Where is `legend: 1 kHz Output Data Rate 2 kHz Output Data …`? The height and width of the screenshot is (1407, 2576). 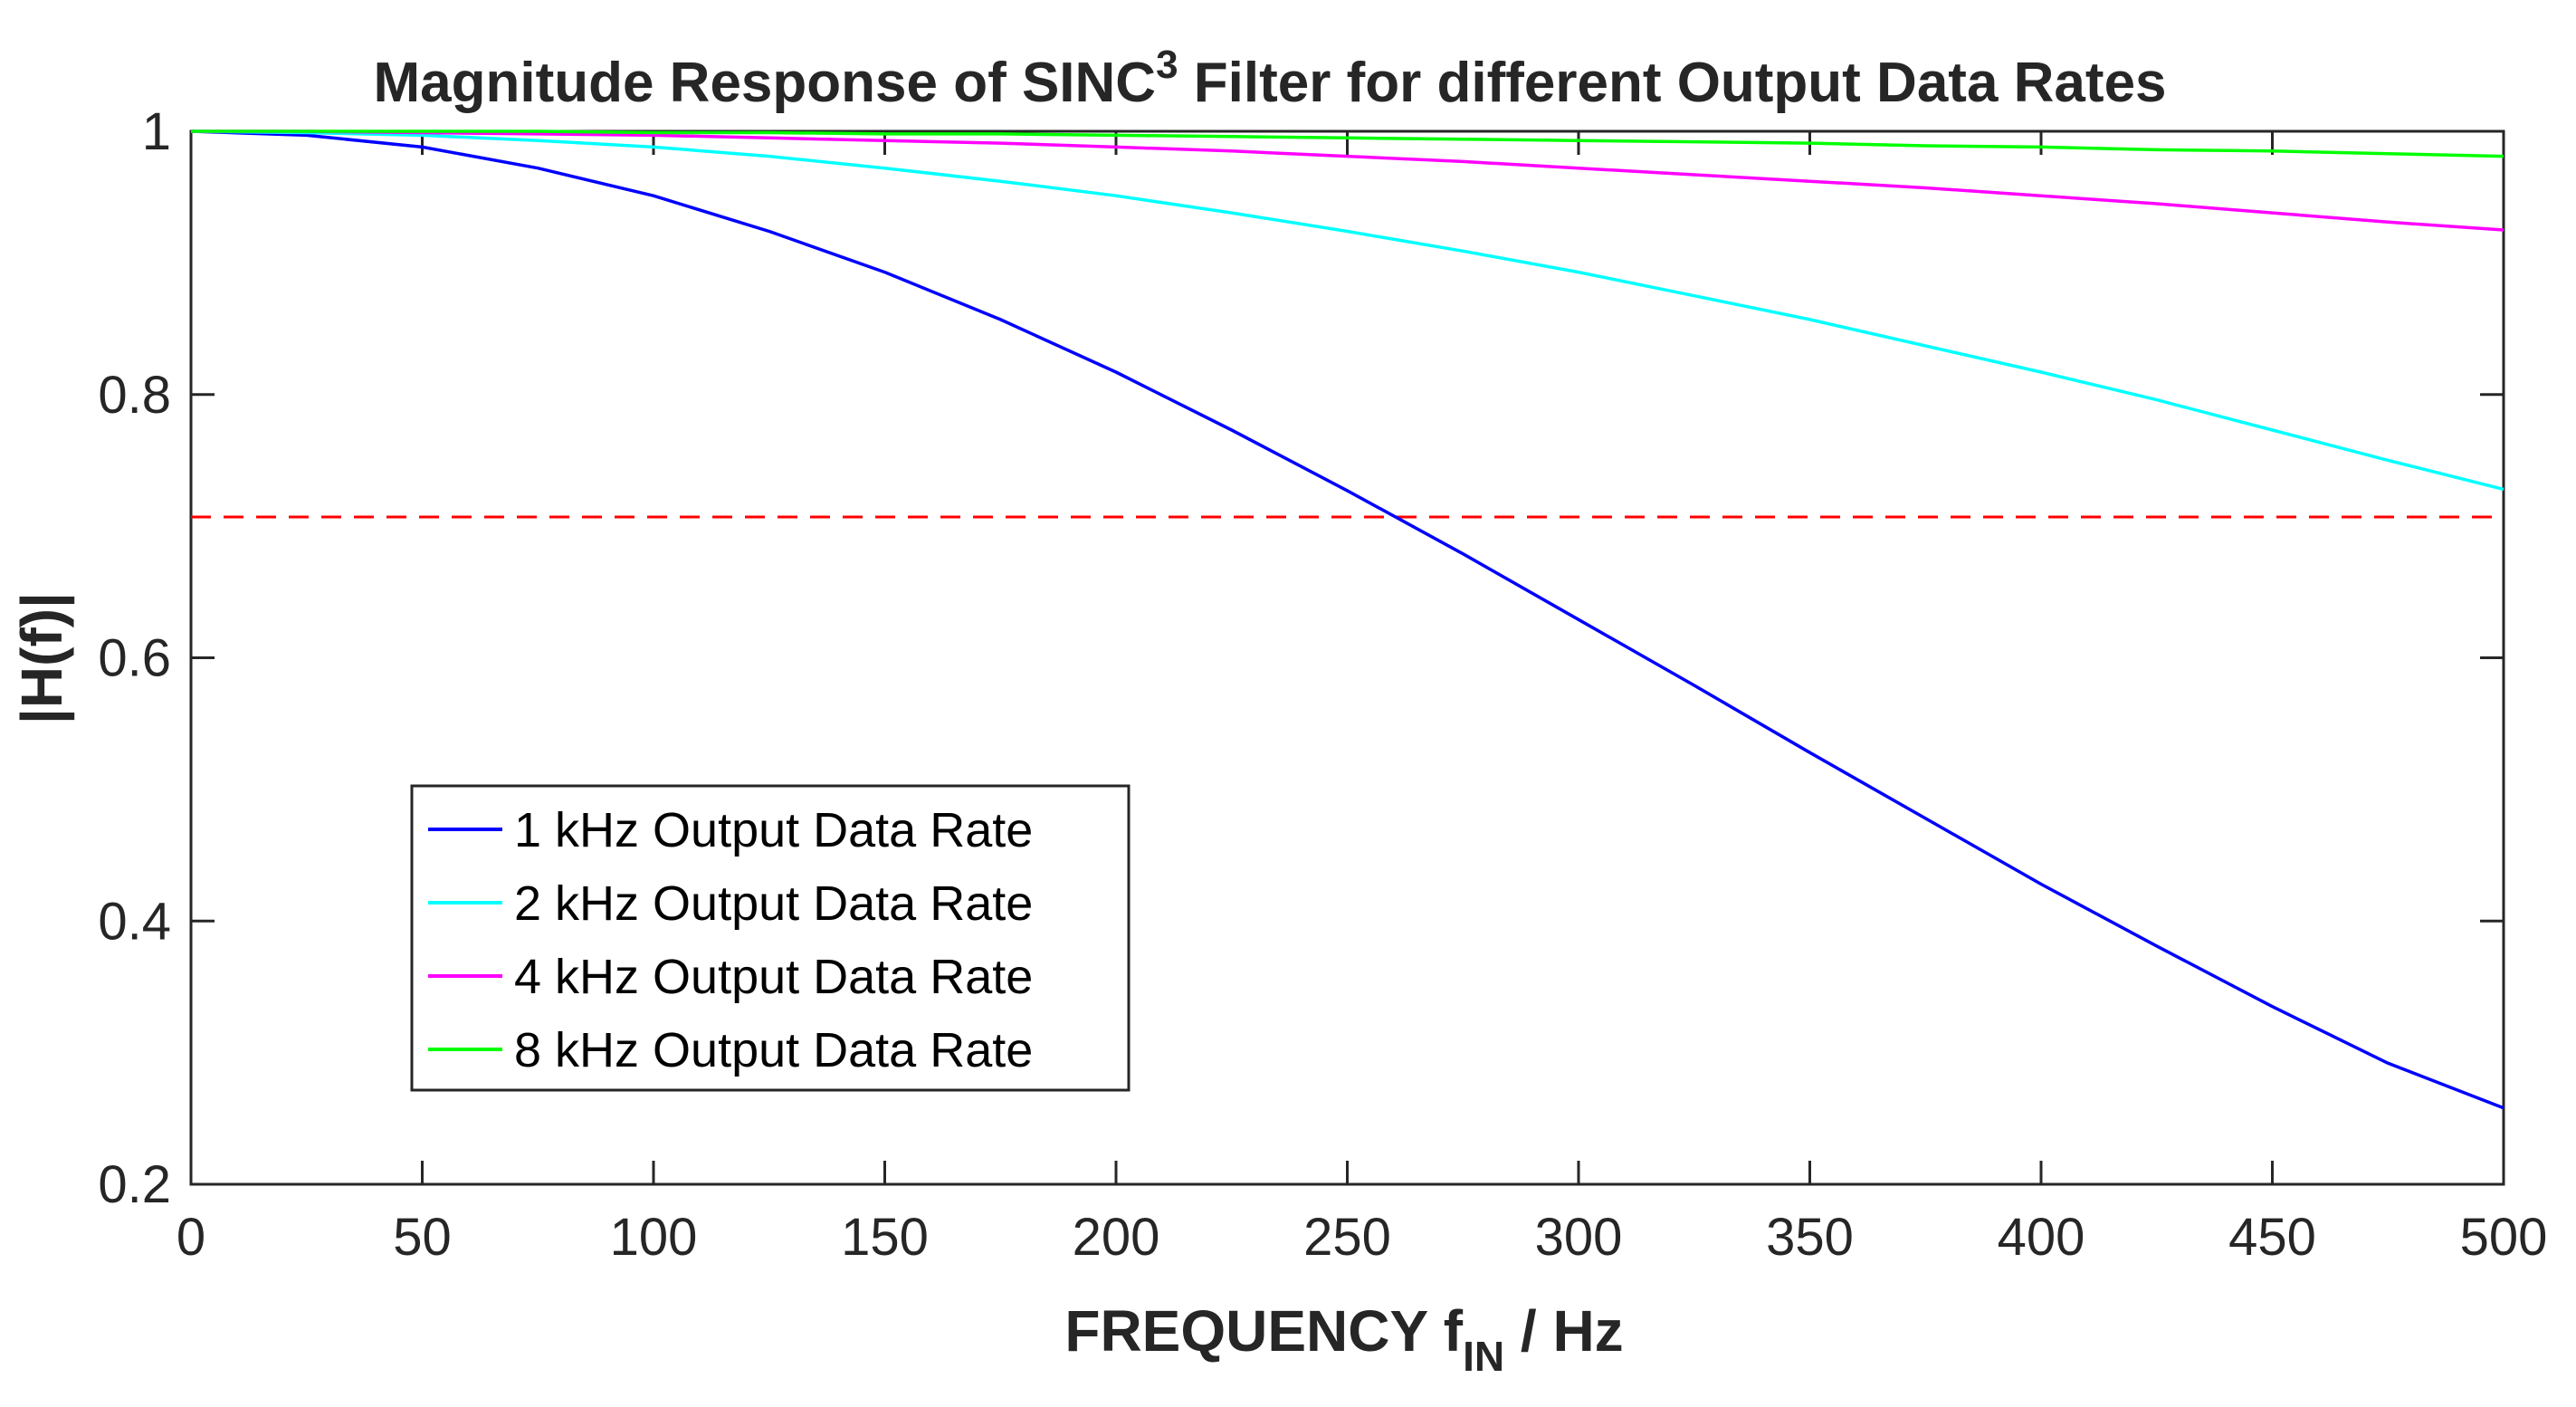 legend: 1 kHz Output Data Rate 2 kHz Output Data … is located at coordinates (771, 938).